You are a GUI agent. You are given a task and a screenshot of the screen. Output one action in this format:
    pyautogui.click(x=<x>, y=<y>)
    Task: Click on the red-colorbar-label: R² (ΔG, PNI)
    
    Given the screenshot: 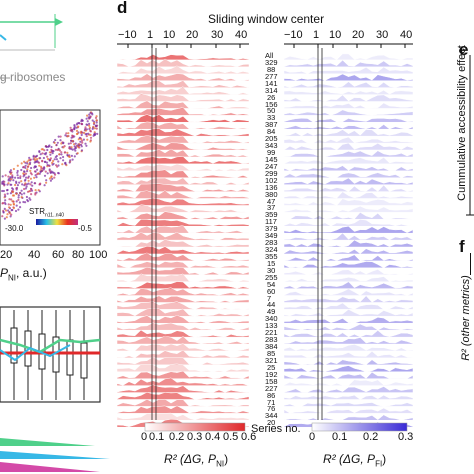 What is the action you would take?
    pyautogui.click(x=196, y=460)
    